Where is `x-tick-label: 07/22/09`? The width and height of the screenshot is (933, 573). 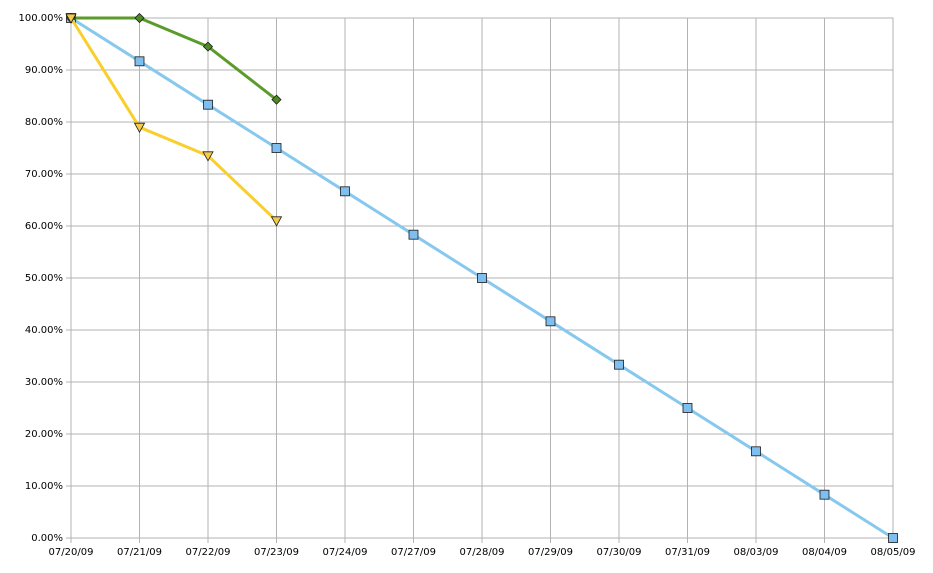 x-tick-label: 07/22/09 is located at coordinates (208, 552).